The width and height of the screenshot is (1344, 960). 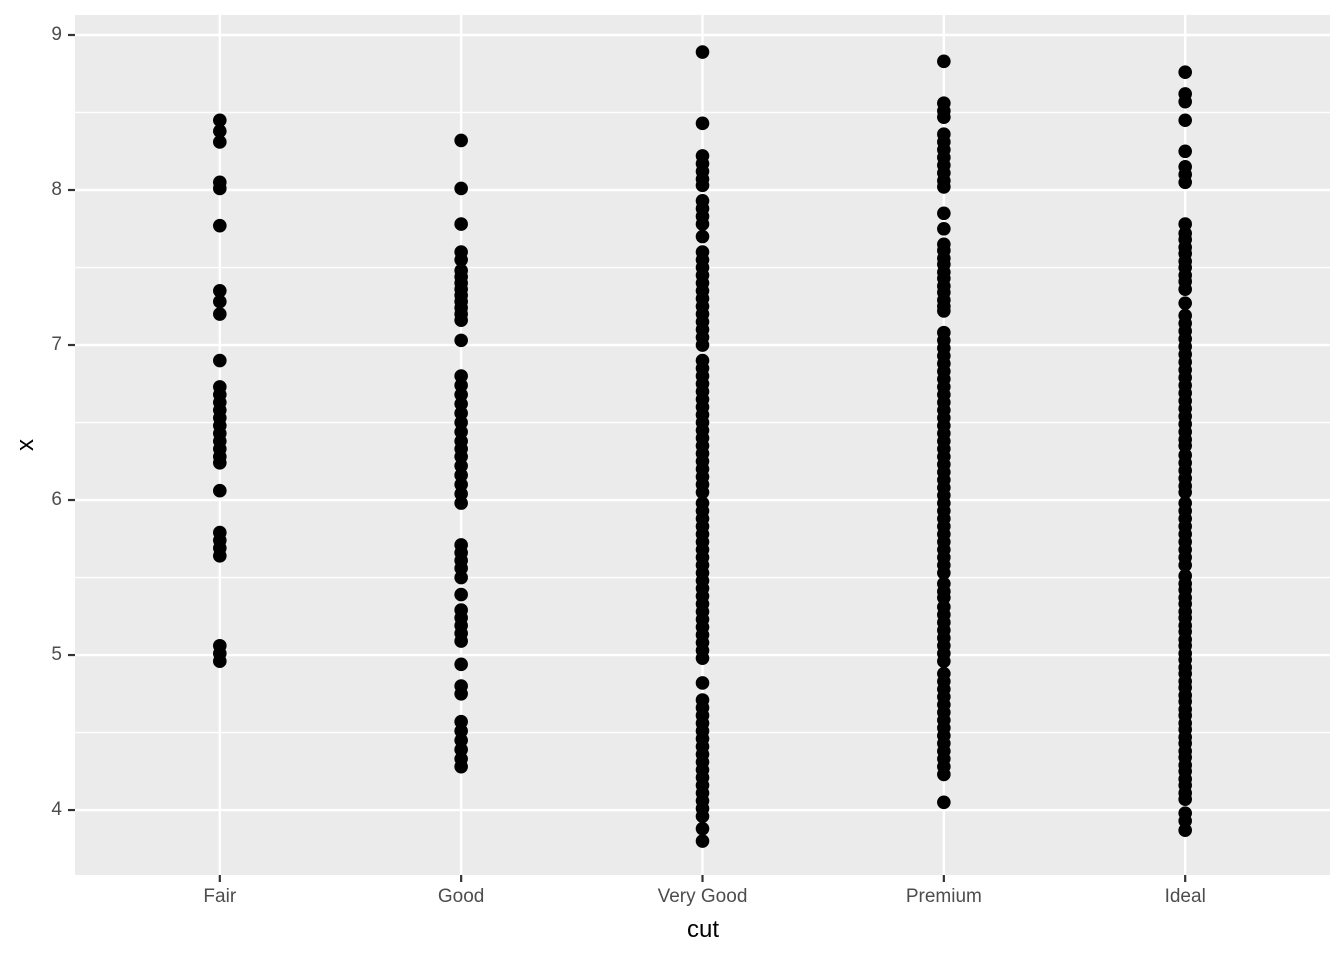 I want to click on y-tick-label: 5, so click(x=56, y=655).